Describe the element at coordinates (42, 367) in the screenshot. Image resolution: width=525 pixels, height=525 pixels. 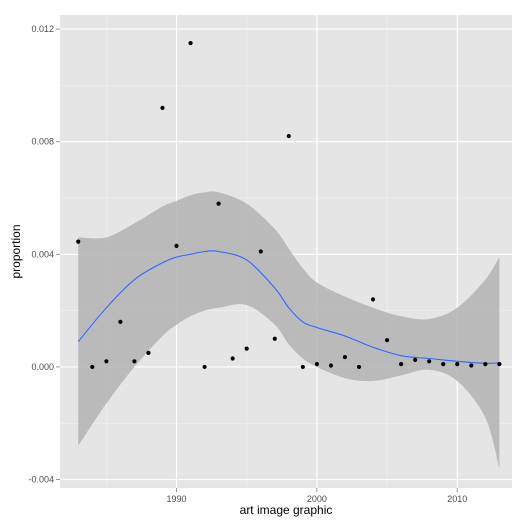
I see `y-tick-label: 0.000` at that location.